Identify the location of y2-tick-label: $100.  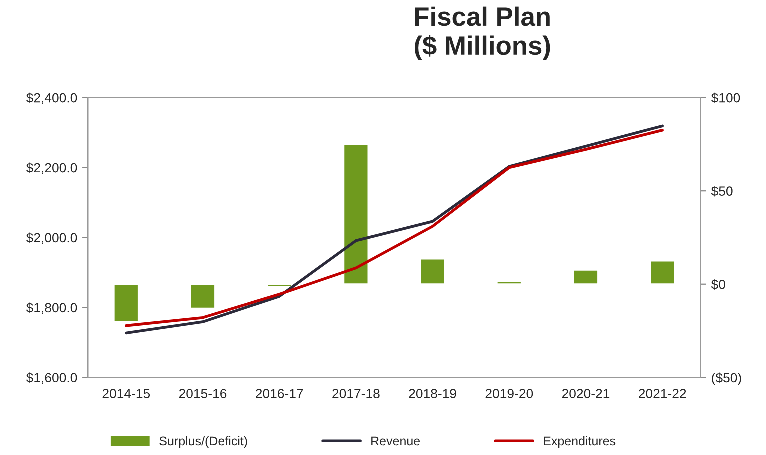
(725, 98).